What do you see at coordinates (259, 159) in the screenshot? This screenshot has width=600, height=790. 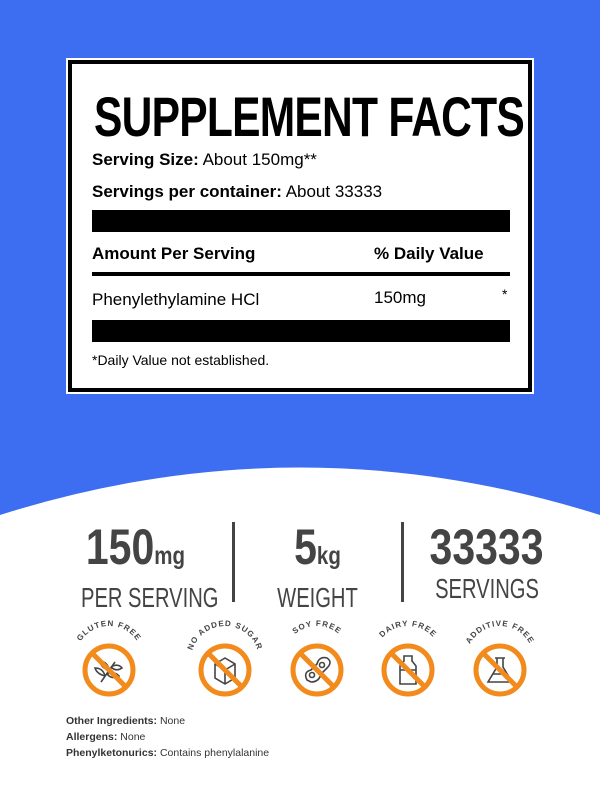 I see `serving-size-value: About 150mg**` at bounding box center [259, 159].